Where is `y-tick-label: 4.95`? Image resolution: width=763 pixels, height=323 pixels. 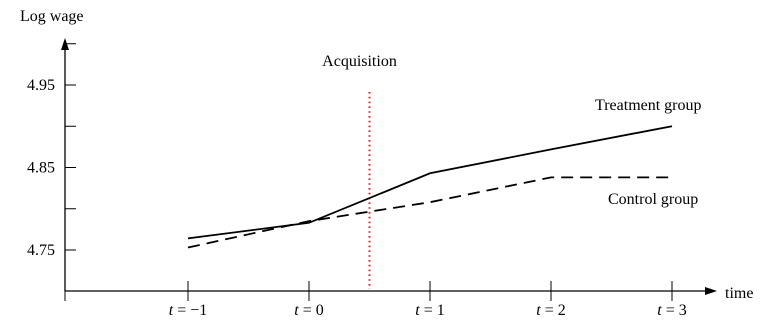
y-tick-label: 4.95 is located at coordinates (41, 85).